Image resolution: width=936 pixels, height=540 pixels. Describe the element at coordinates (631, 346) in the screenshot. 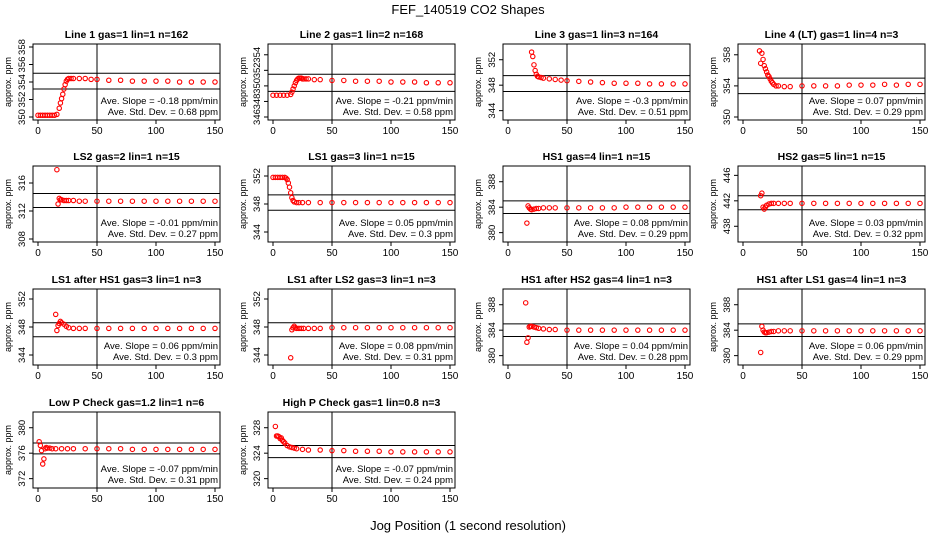

I see `slope-annotation: Ave. Slope = 0.04 ppm/min` at that location.